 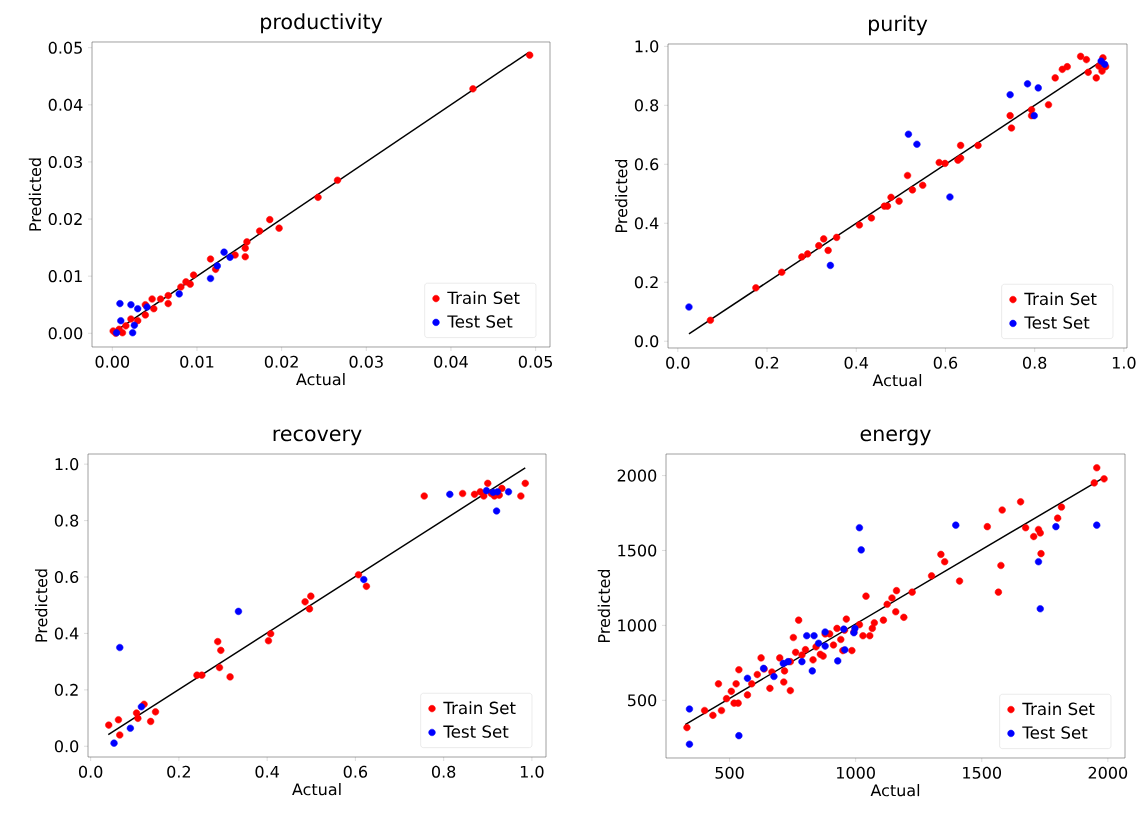 I want to click on x-tick-label: 0.04, so click(x=451, y=361).